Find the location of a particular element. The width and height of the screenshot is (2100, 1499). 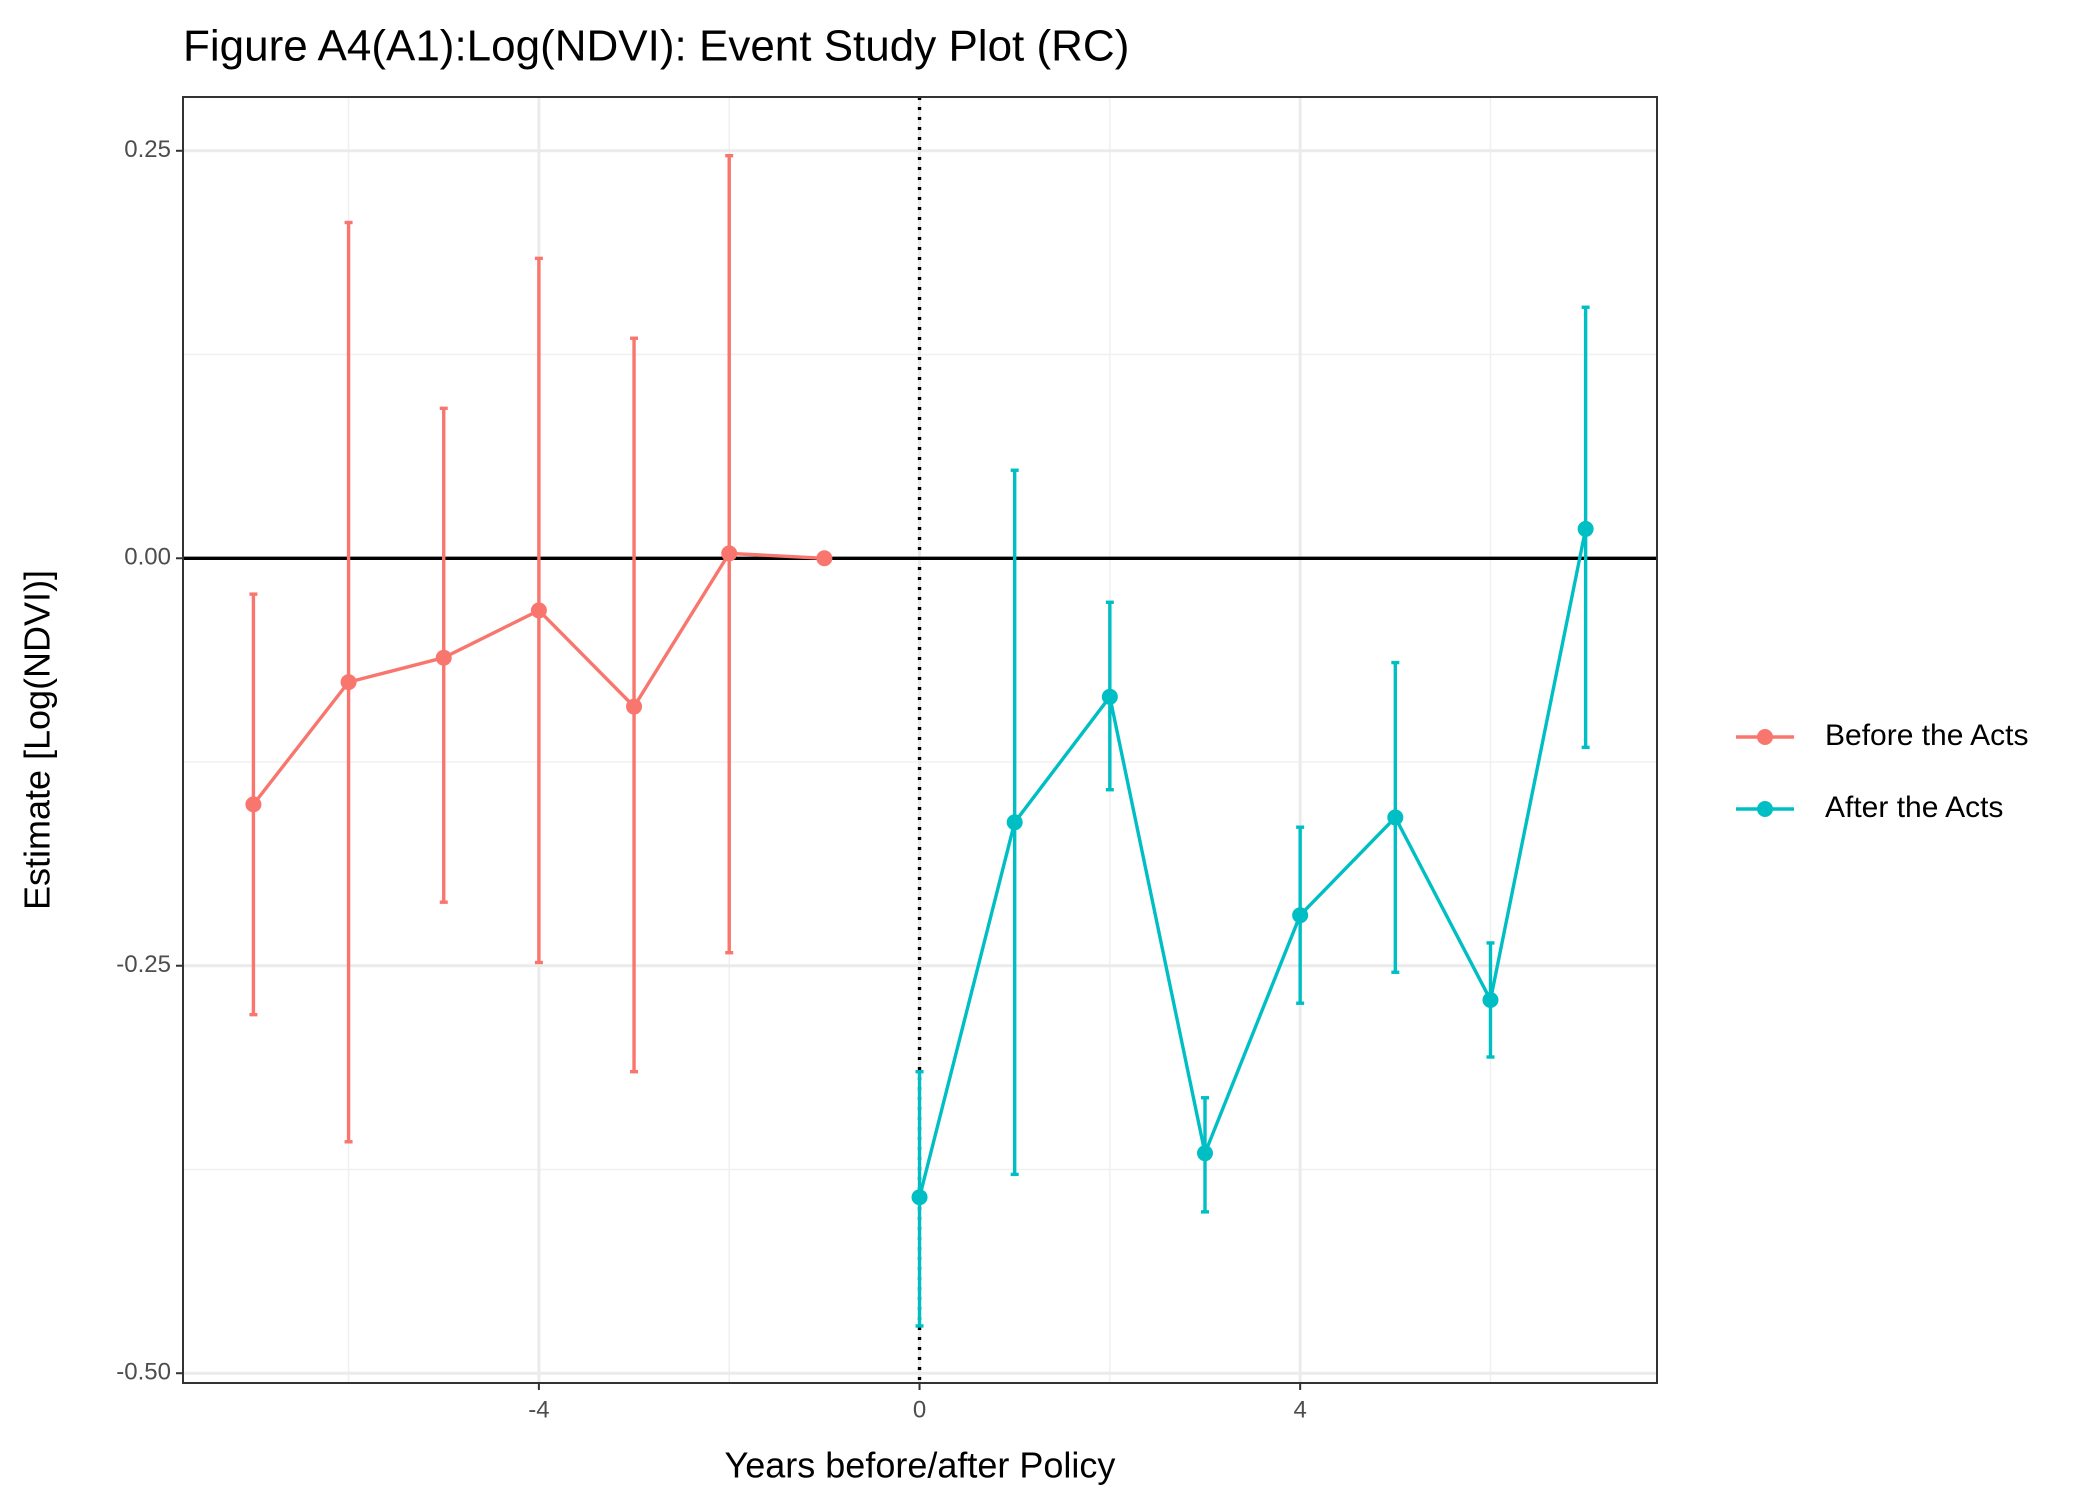

y-tick-label: -0.25 is located at coordinates (143, 964).